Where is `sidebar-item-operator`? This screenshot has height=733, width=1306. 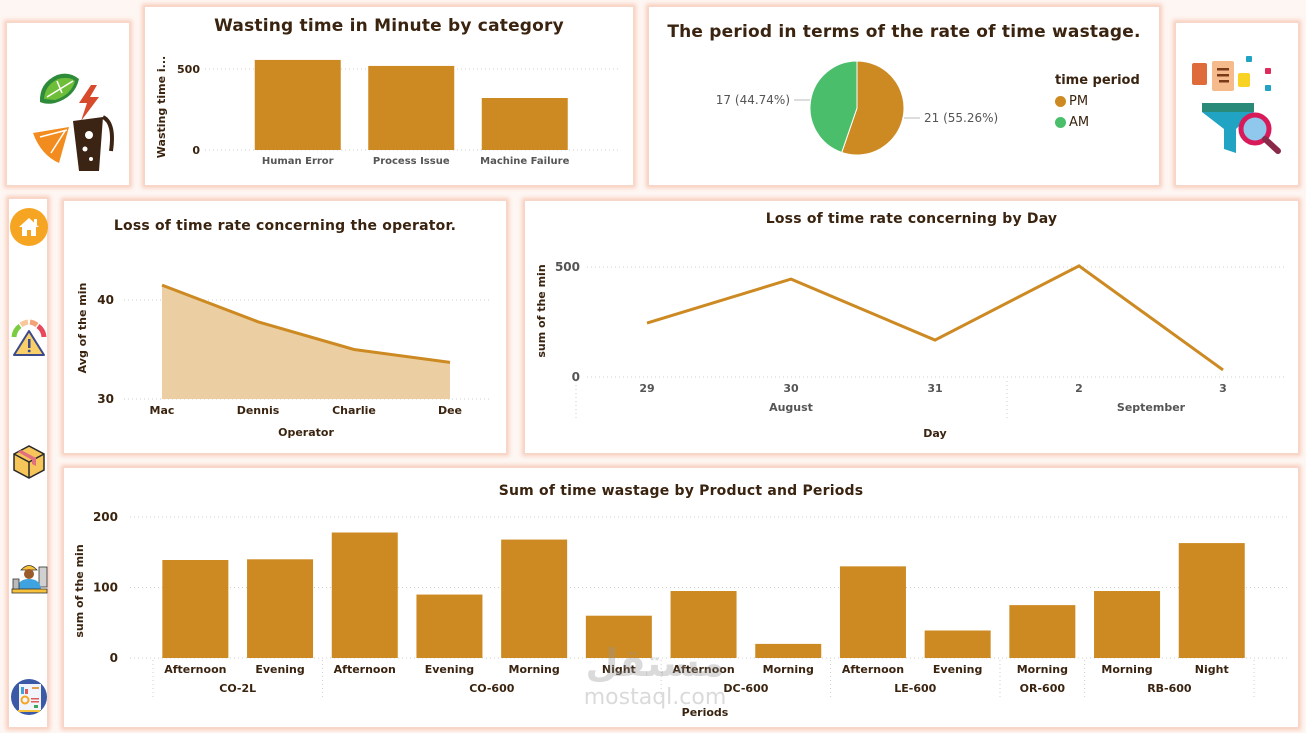 sidebar-item-operator is located at coordinates (29, 577).